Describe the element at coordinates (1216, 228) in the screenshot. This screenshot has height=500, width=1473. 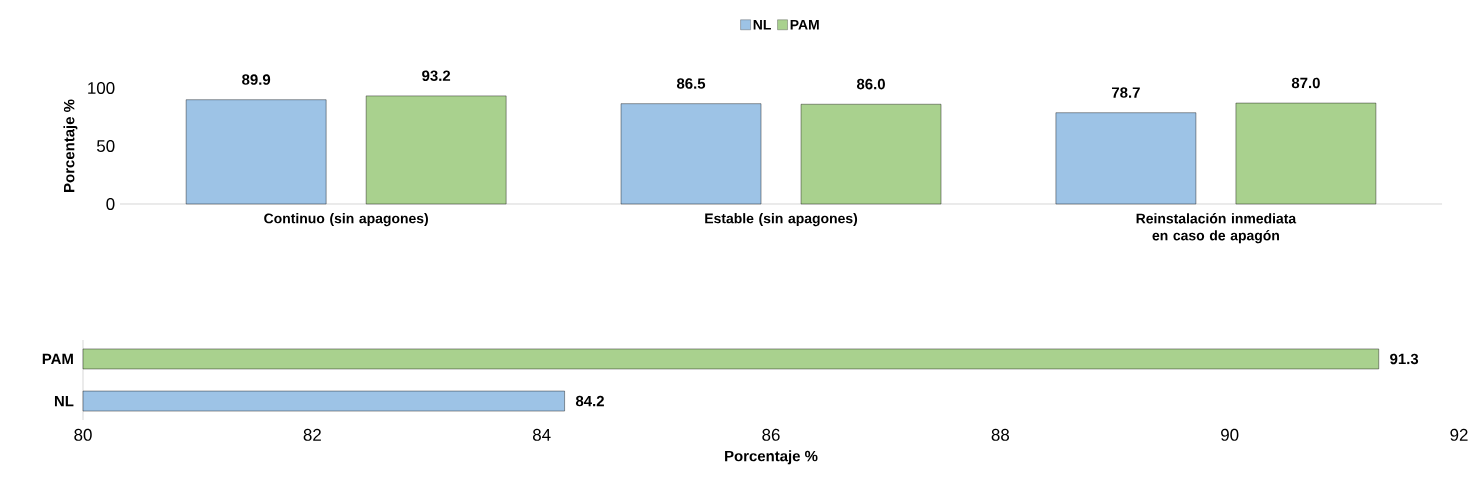
I see `x-tick-label: Reinstalación inmediata en caso de apagón` at that location.